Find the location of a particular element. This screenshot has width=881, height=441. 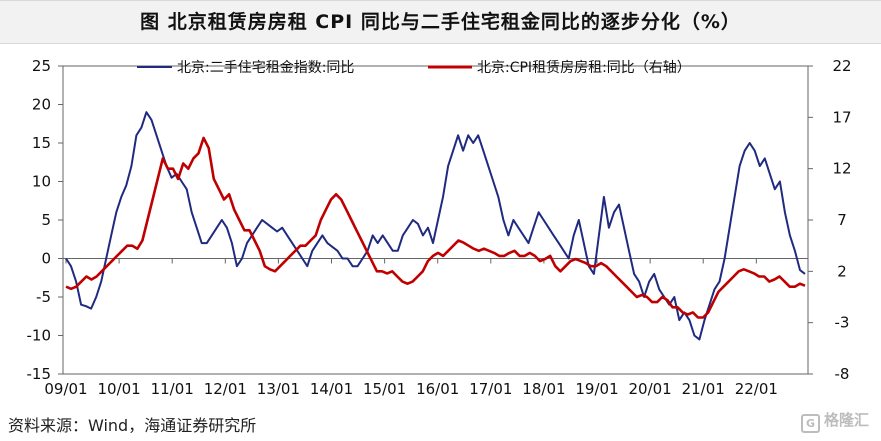

right-tick-label: -3 is located at coordinates (842, 323).